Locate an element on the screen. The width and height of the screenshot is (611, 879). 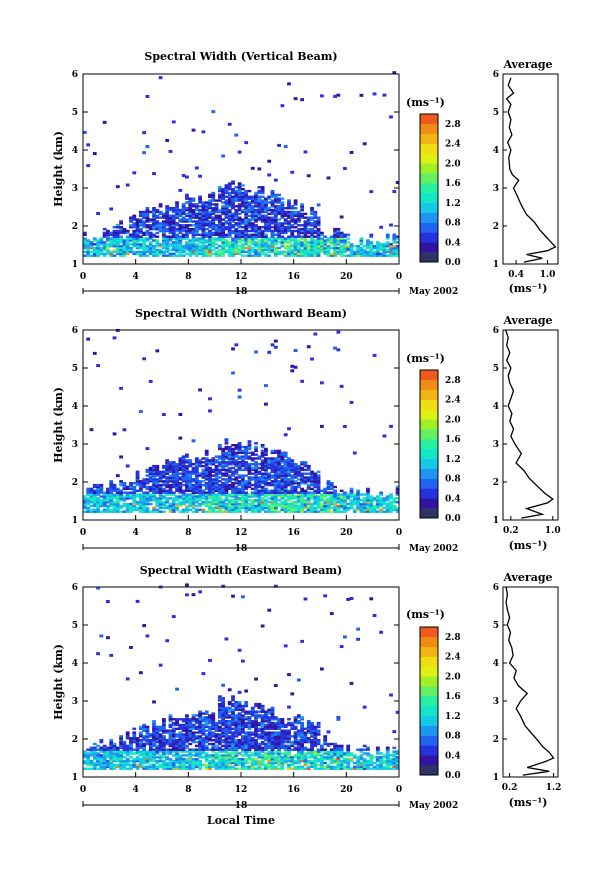
x-tick-label: 20 is located at coordinates (346, 533).